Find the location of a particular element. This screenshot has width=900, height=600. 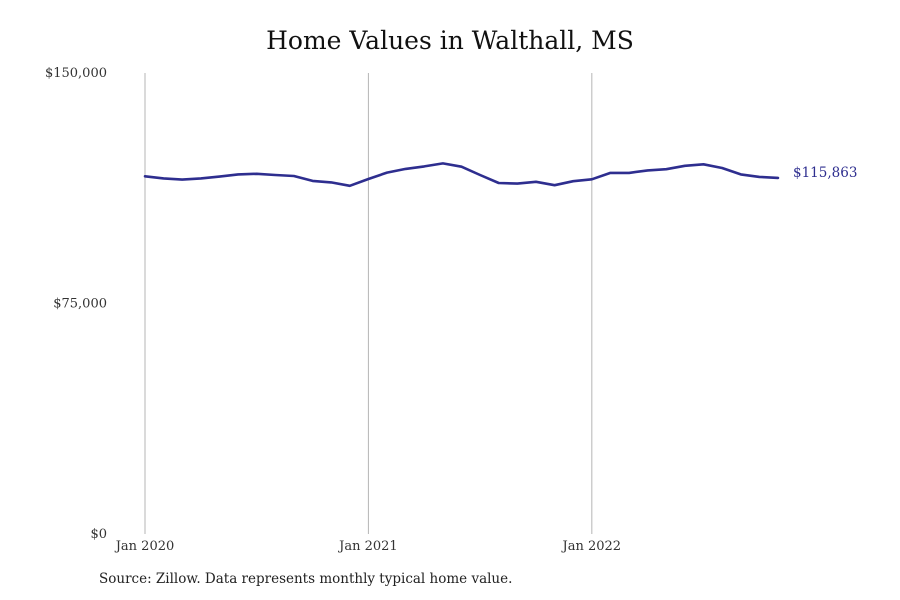

x-axis-ticks: Jan 2020 Jan 2021 Jan 2022 is located at coordinates (367, 546).